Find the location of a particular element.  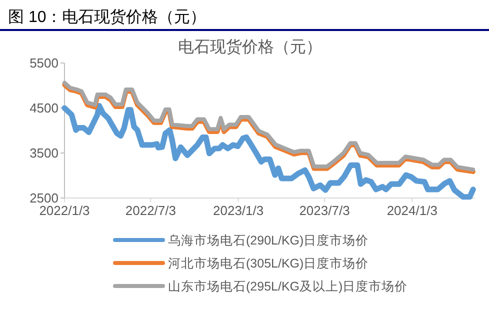

y-tick-label: 2500 is located at coordinates (44, 198).